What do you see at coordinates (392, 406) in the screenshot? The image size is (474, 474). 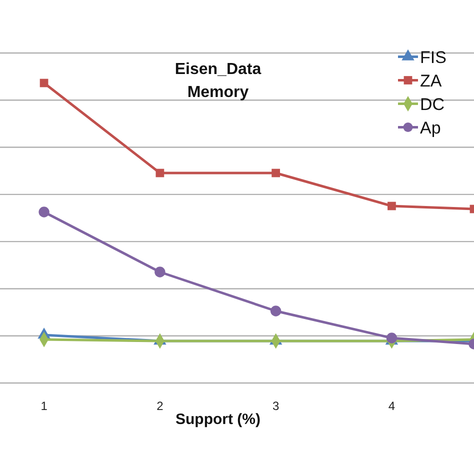 I see `x-tick-label: 4` at bounding box center [392, 406].